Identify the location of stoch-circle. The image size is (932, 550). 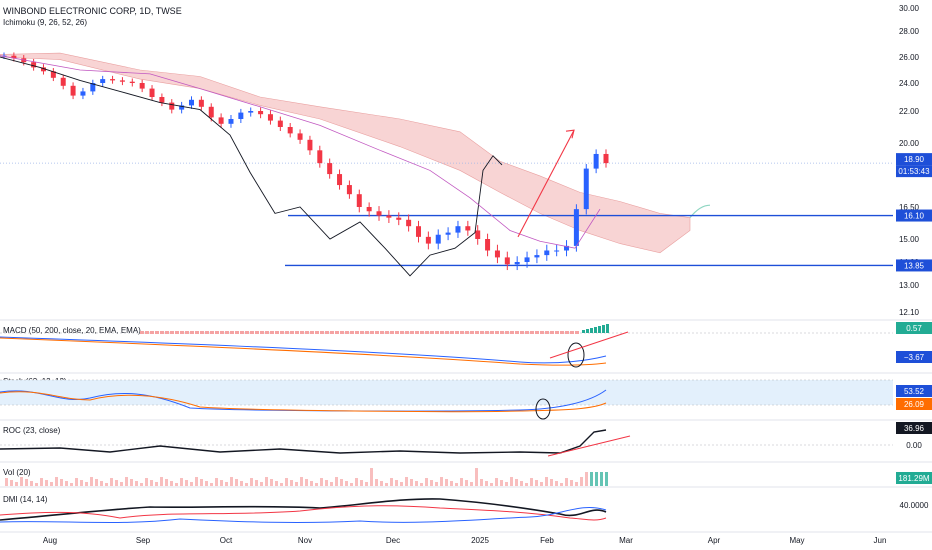
(543, 409).